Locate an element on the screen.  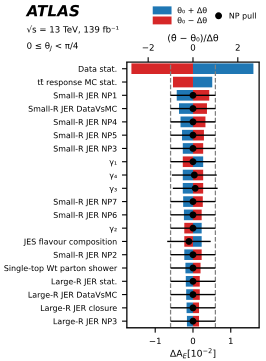
text: 0 ≤ θ$_{J}$ < π/4 is located at coordinates (52, 47).